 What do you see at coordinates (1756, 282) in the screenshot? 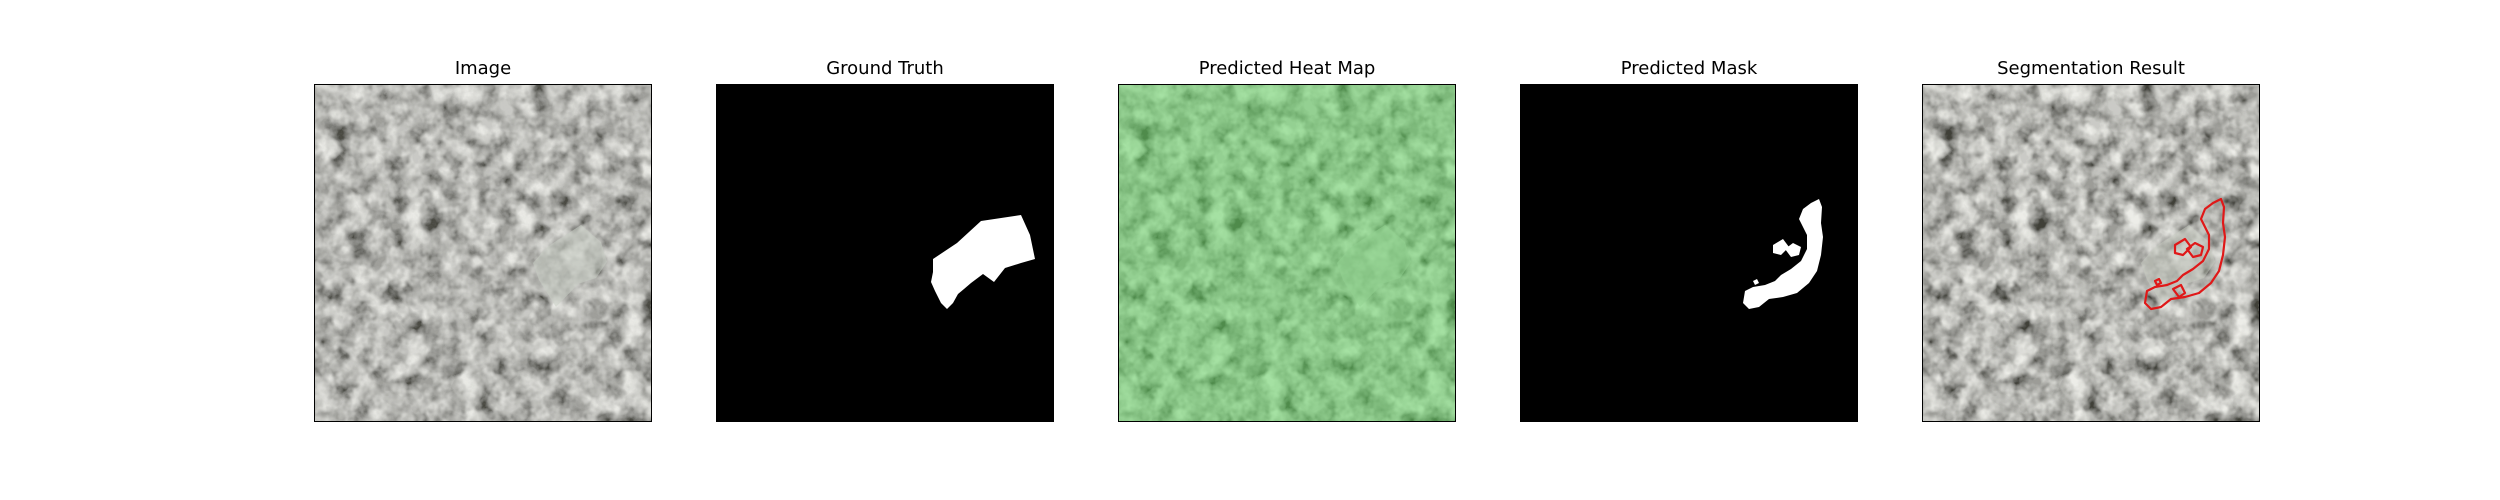
I see `predicted-region-dot` at bounding box center [1756, 282].